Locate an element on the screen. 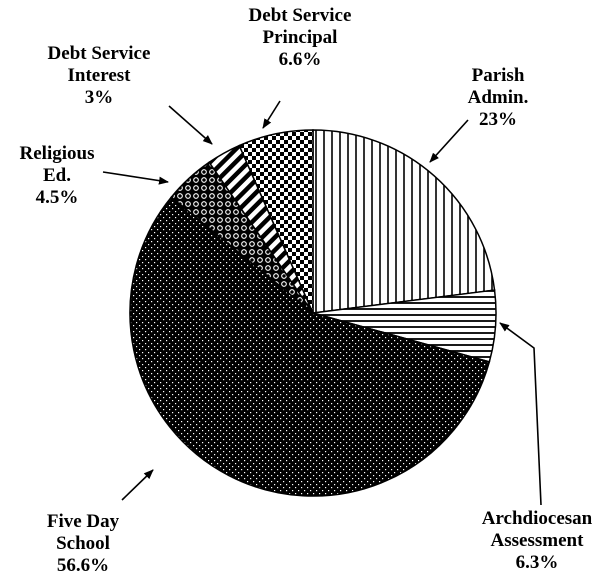 The image size is (605, 582). slice-label: Debt Service Principal 6.6% is located at coordinates (300, 37).